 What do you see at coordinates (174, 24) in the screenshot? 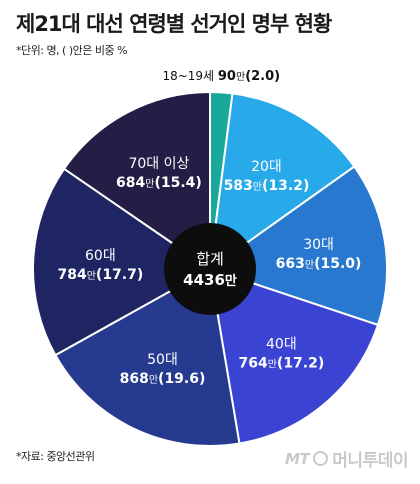
I see `chart-title: 제21대 대선 연령별 선거인 명부 현황` at bounding box center [174, 24].